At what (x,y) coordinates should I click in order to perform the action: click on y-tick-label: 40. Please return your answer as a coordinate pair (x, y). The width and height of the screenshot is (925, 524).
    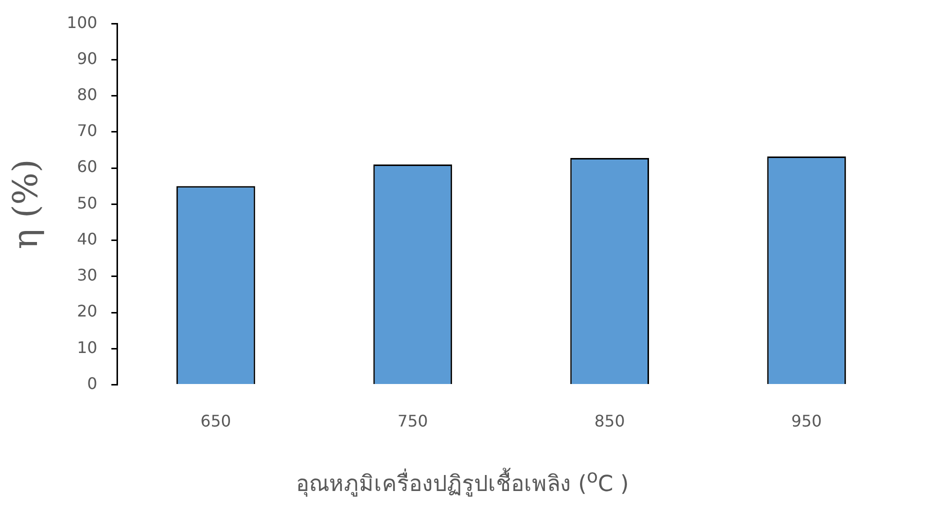
    Looking at the image, I should click on (87, 238).